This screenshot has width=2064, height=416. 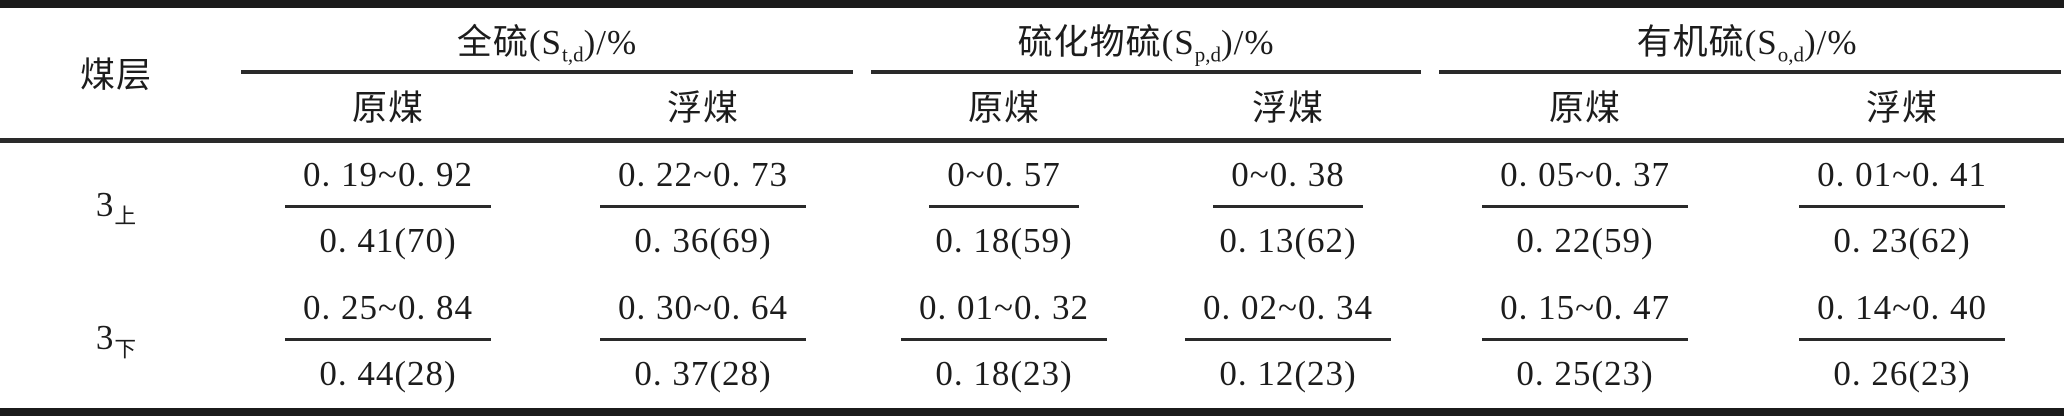 What do you see at coordinates (703, 182) in the screenshot?
I see `value-range: 0. 22~0. 73` at bounding box center [703, 182].